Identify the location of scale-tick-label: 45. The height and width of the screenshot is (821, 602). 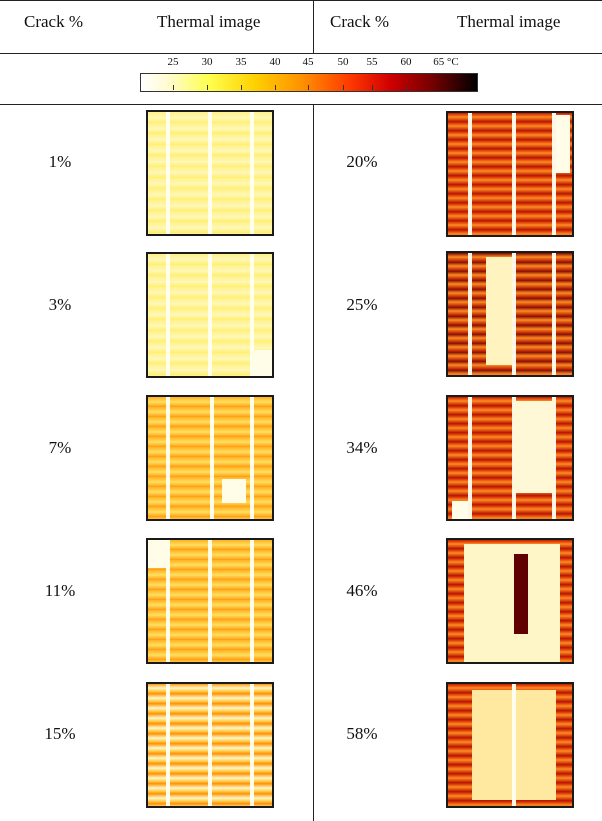
(308, 62).